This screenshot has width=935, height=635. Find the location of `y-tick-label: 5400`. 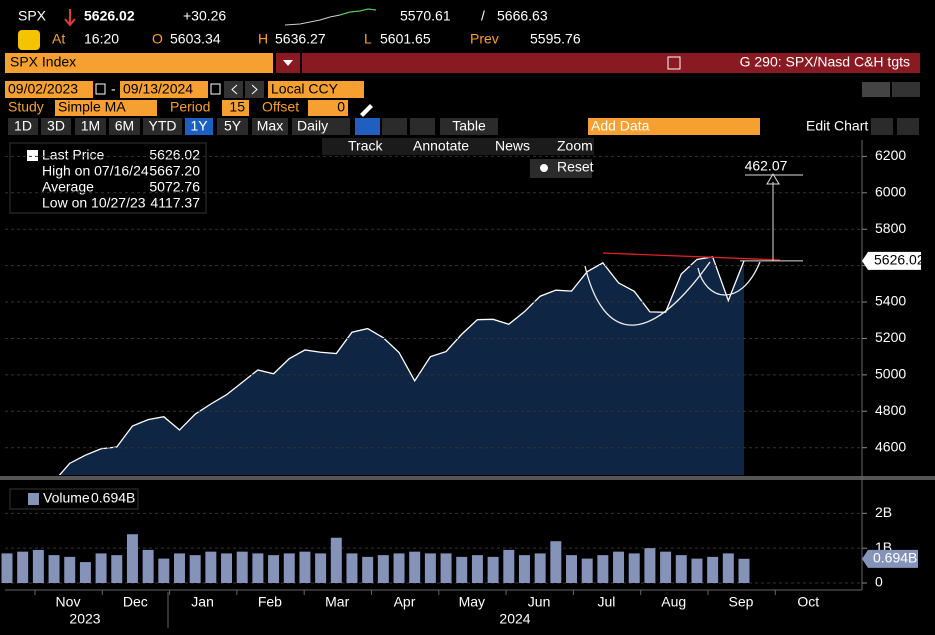

y-tick-label: 5400 is located at coordinates (890, 301).